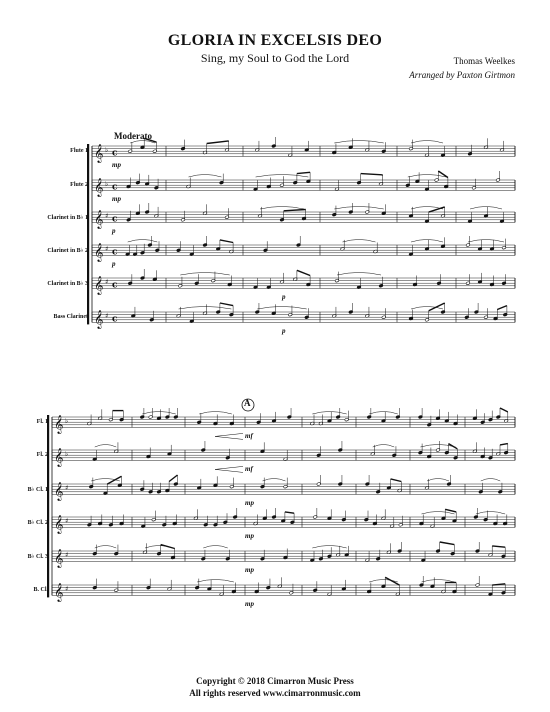  I want to click on copyright-notice: Copyright © 2018 Cimarron Music Press, so click(275, 681).